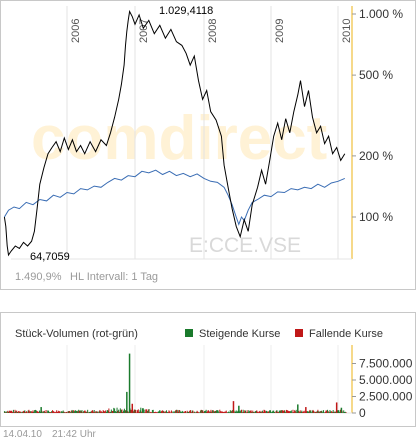 The height and width of the screenshot is (443, 417). Describe the element at coordinates (186, 11) in the screenshot. I see `max-annotation: 1.029,4118` at that location.